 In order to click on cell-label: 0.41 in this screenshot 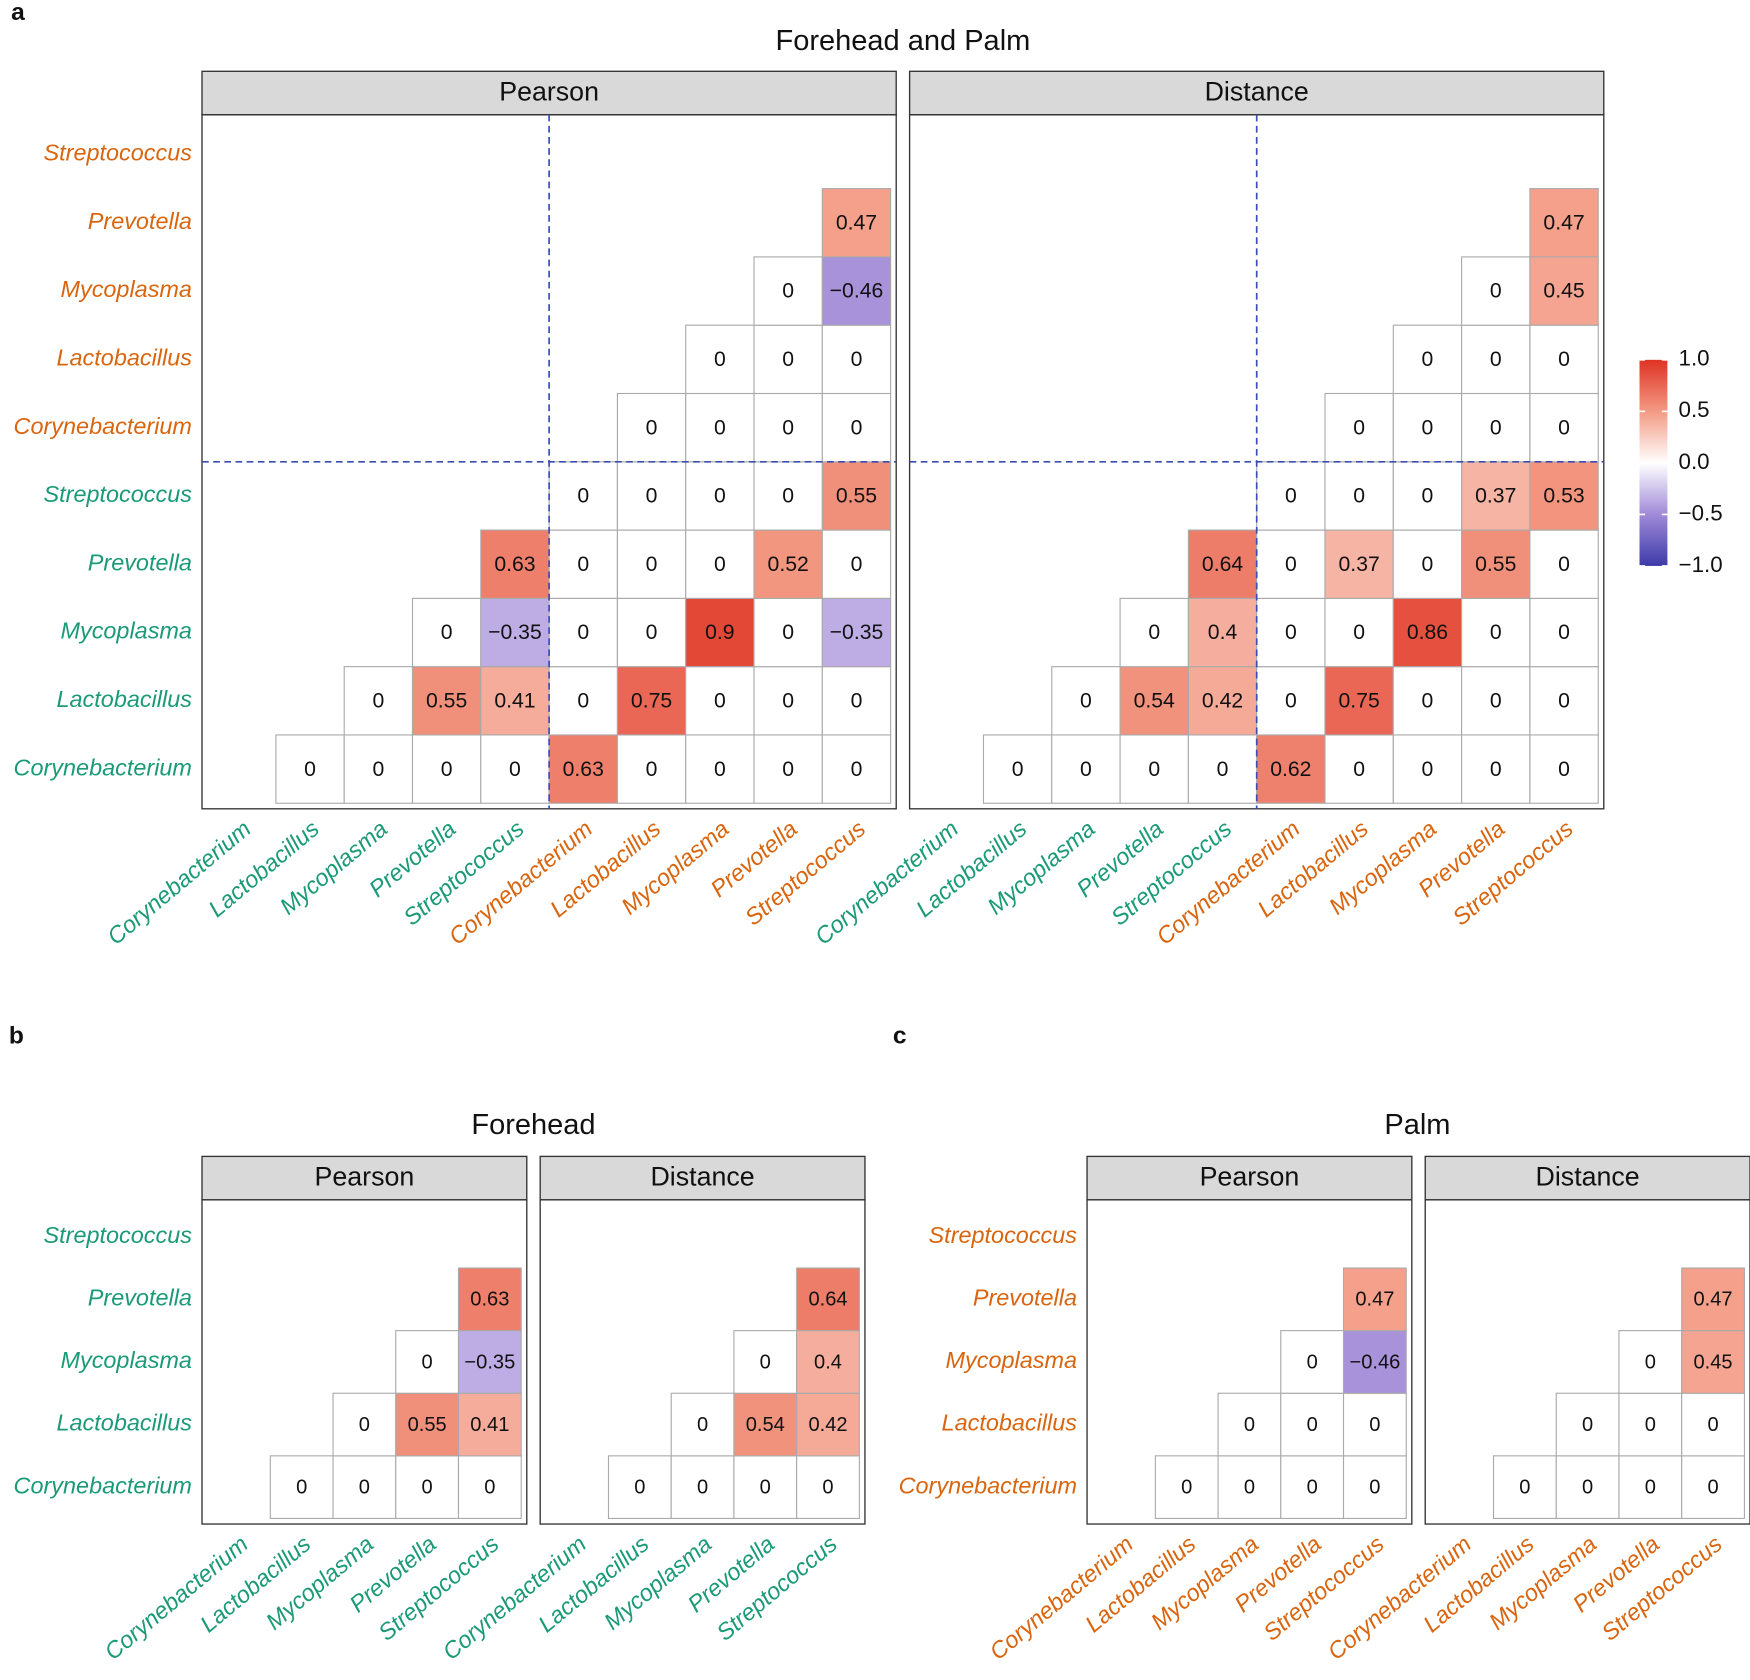, I will do `click(489, 1425)`.